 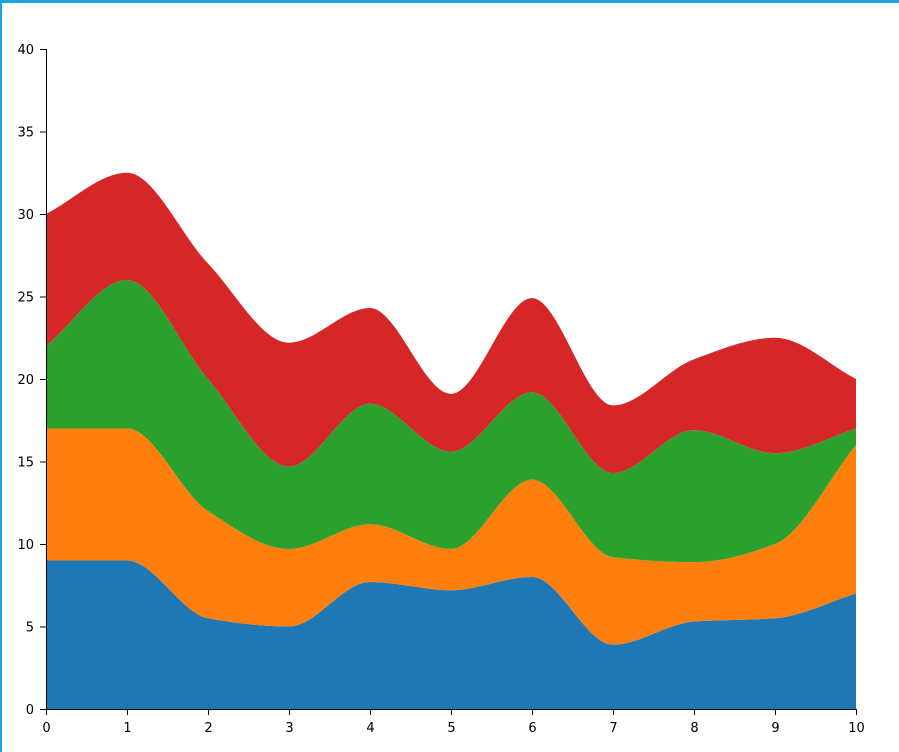 What do you see at coordinates (46, 728) in the screenshot?
I see `x-tick-label: 0` at bounding box center [46, 728].